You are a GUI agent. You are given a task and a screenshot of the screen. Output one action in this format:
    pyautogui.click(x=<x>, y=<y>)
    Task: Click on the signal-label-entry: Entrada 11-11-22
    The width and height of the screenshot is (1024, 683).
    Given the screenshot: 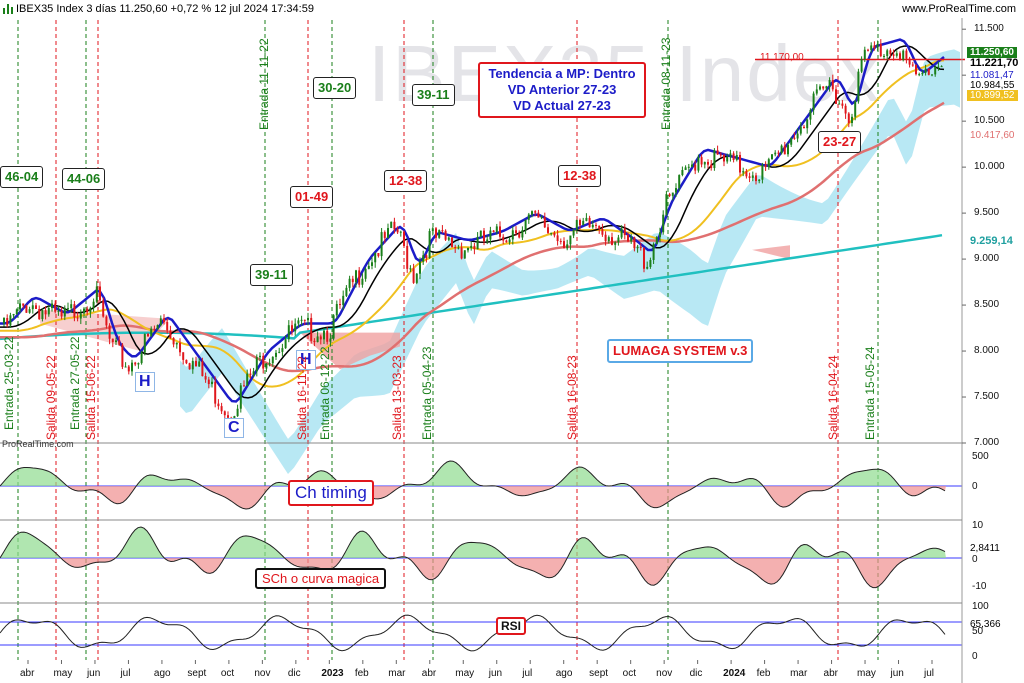 What is the action you would take?
    pyautogui.click(x=264, y=84)
    